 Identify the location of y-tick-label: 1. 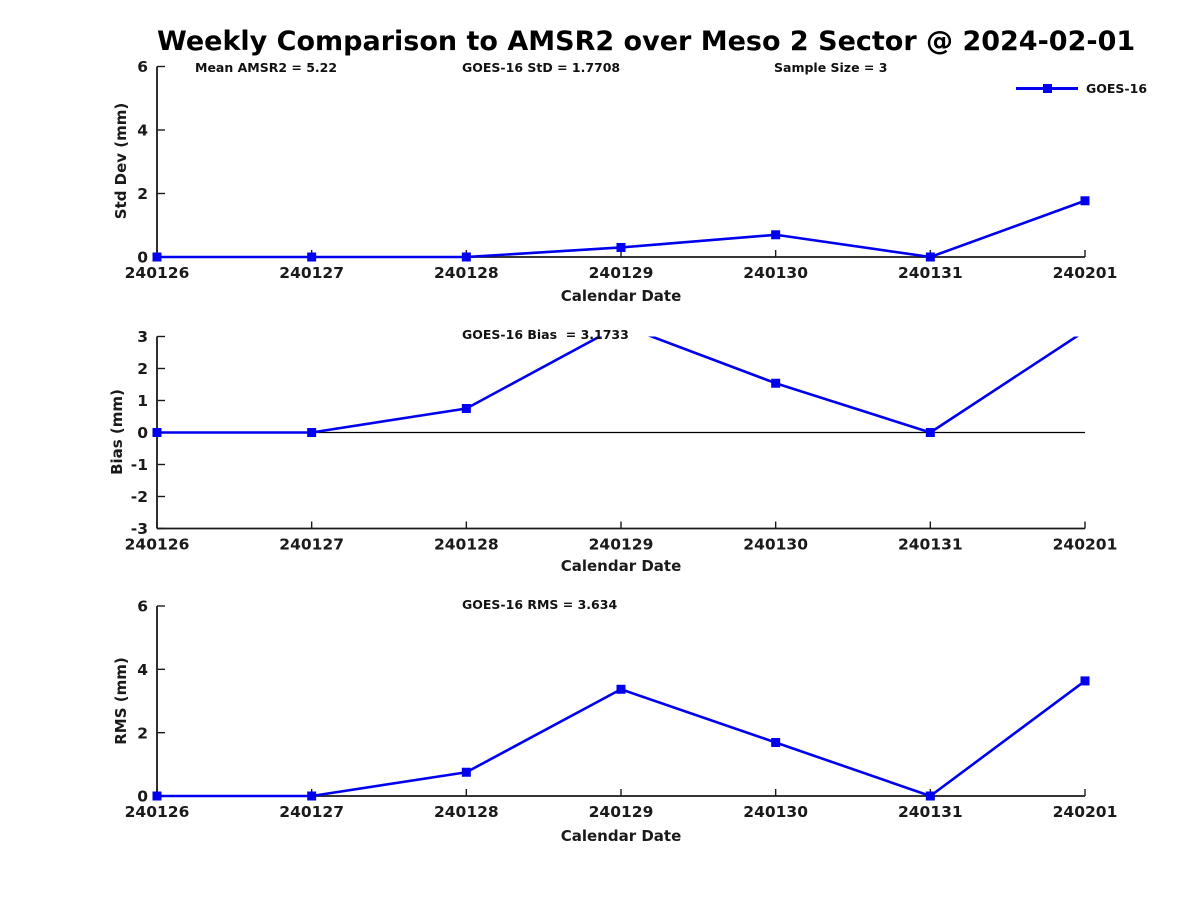
(142, 401).